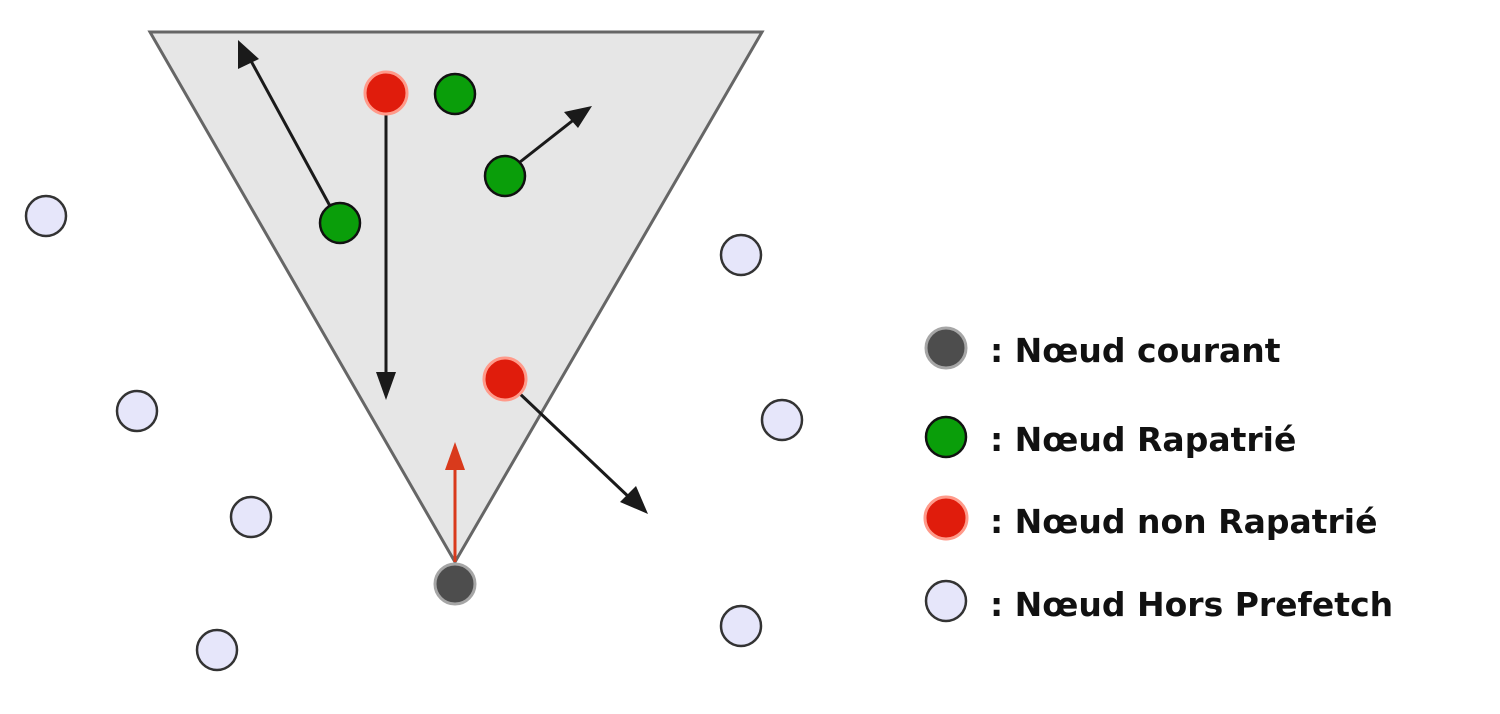 Image resolution: width=1500 pixels, height=714 pixels. What do you see at coordinates (455, 456) in the screenshot?
I see `current-node-arrow-head` at bounding box center [455, 456].